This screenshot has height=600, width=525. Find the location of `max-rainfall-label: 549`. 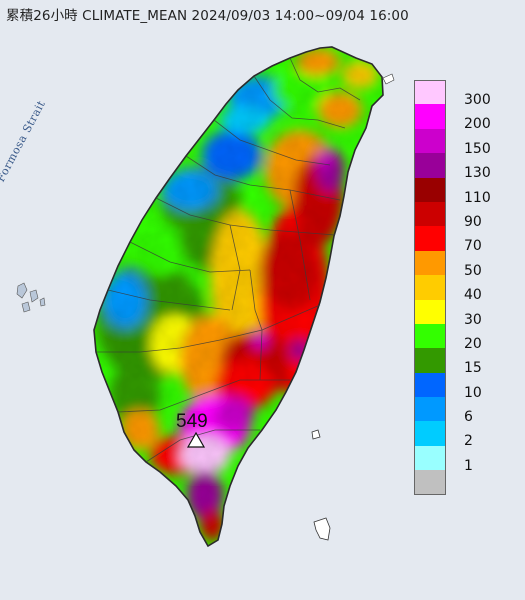

max-rainfall-label: 549 is located at coordinates (192, 421).